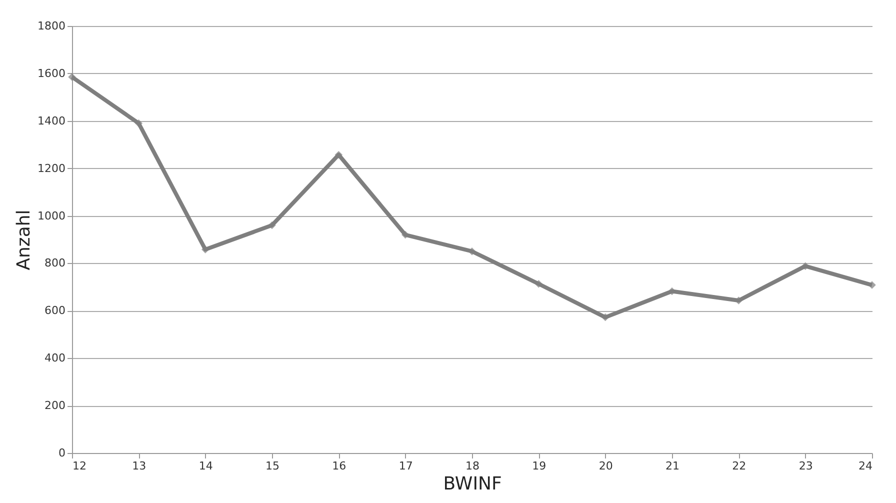 The height and width of the screenshot is (503, 896). I want to click on x-tick-label: 18, so click(473, 466).